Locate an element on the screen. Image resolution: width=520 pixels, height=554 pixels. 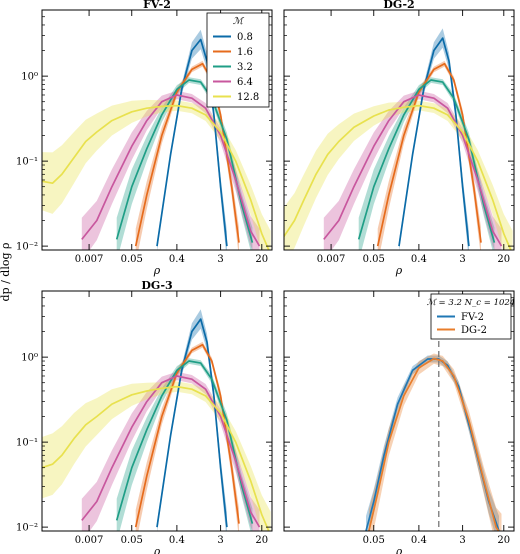
legend-label-6-4: 6.4 is located at coordinates (245, 82).